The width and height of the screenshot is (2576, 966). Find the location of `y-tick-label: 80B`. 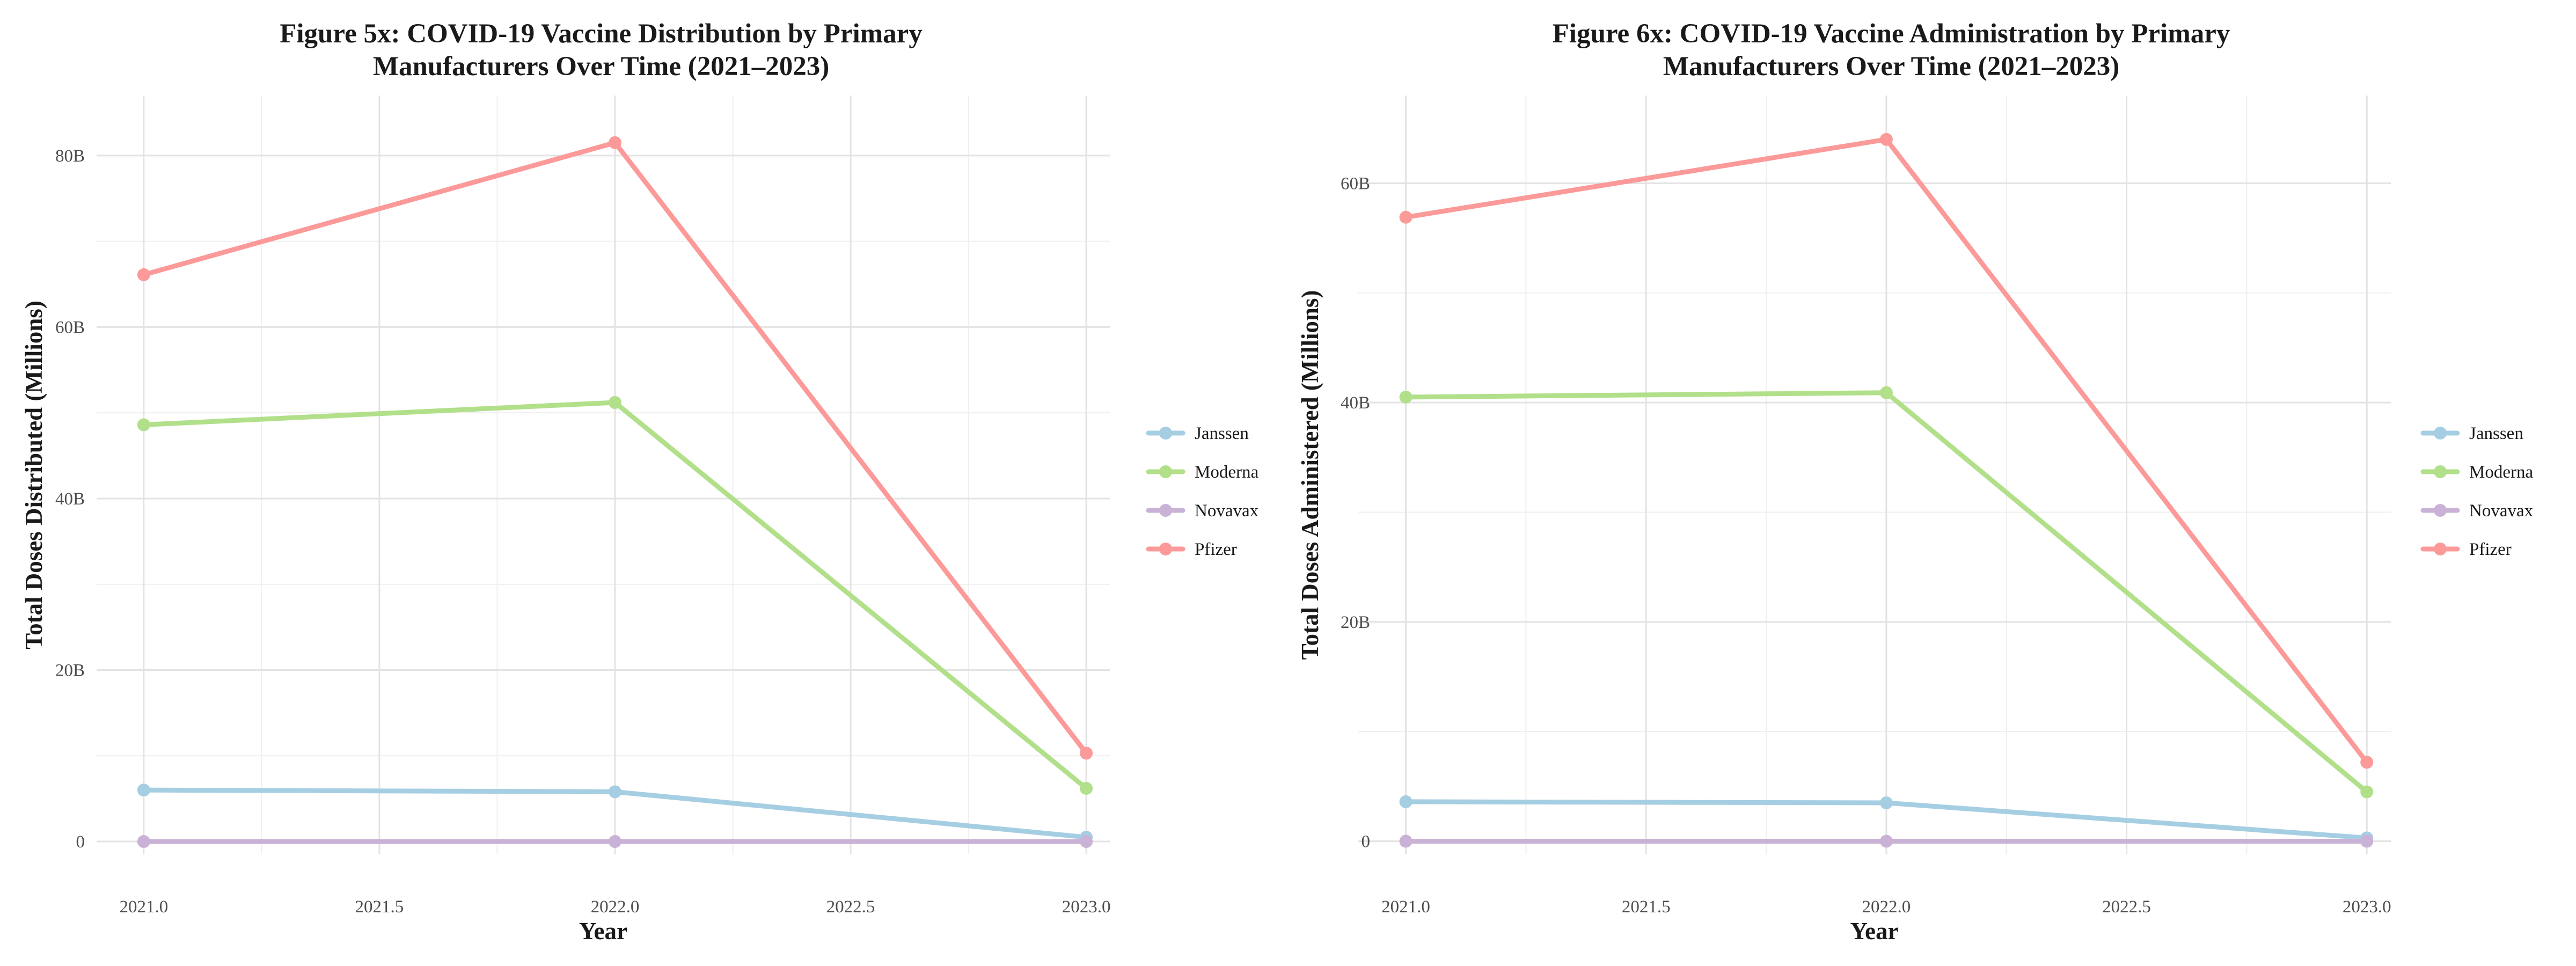

y-tick-label: 80B is located at coordinates (70, 156).